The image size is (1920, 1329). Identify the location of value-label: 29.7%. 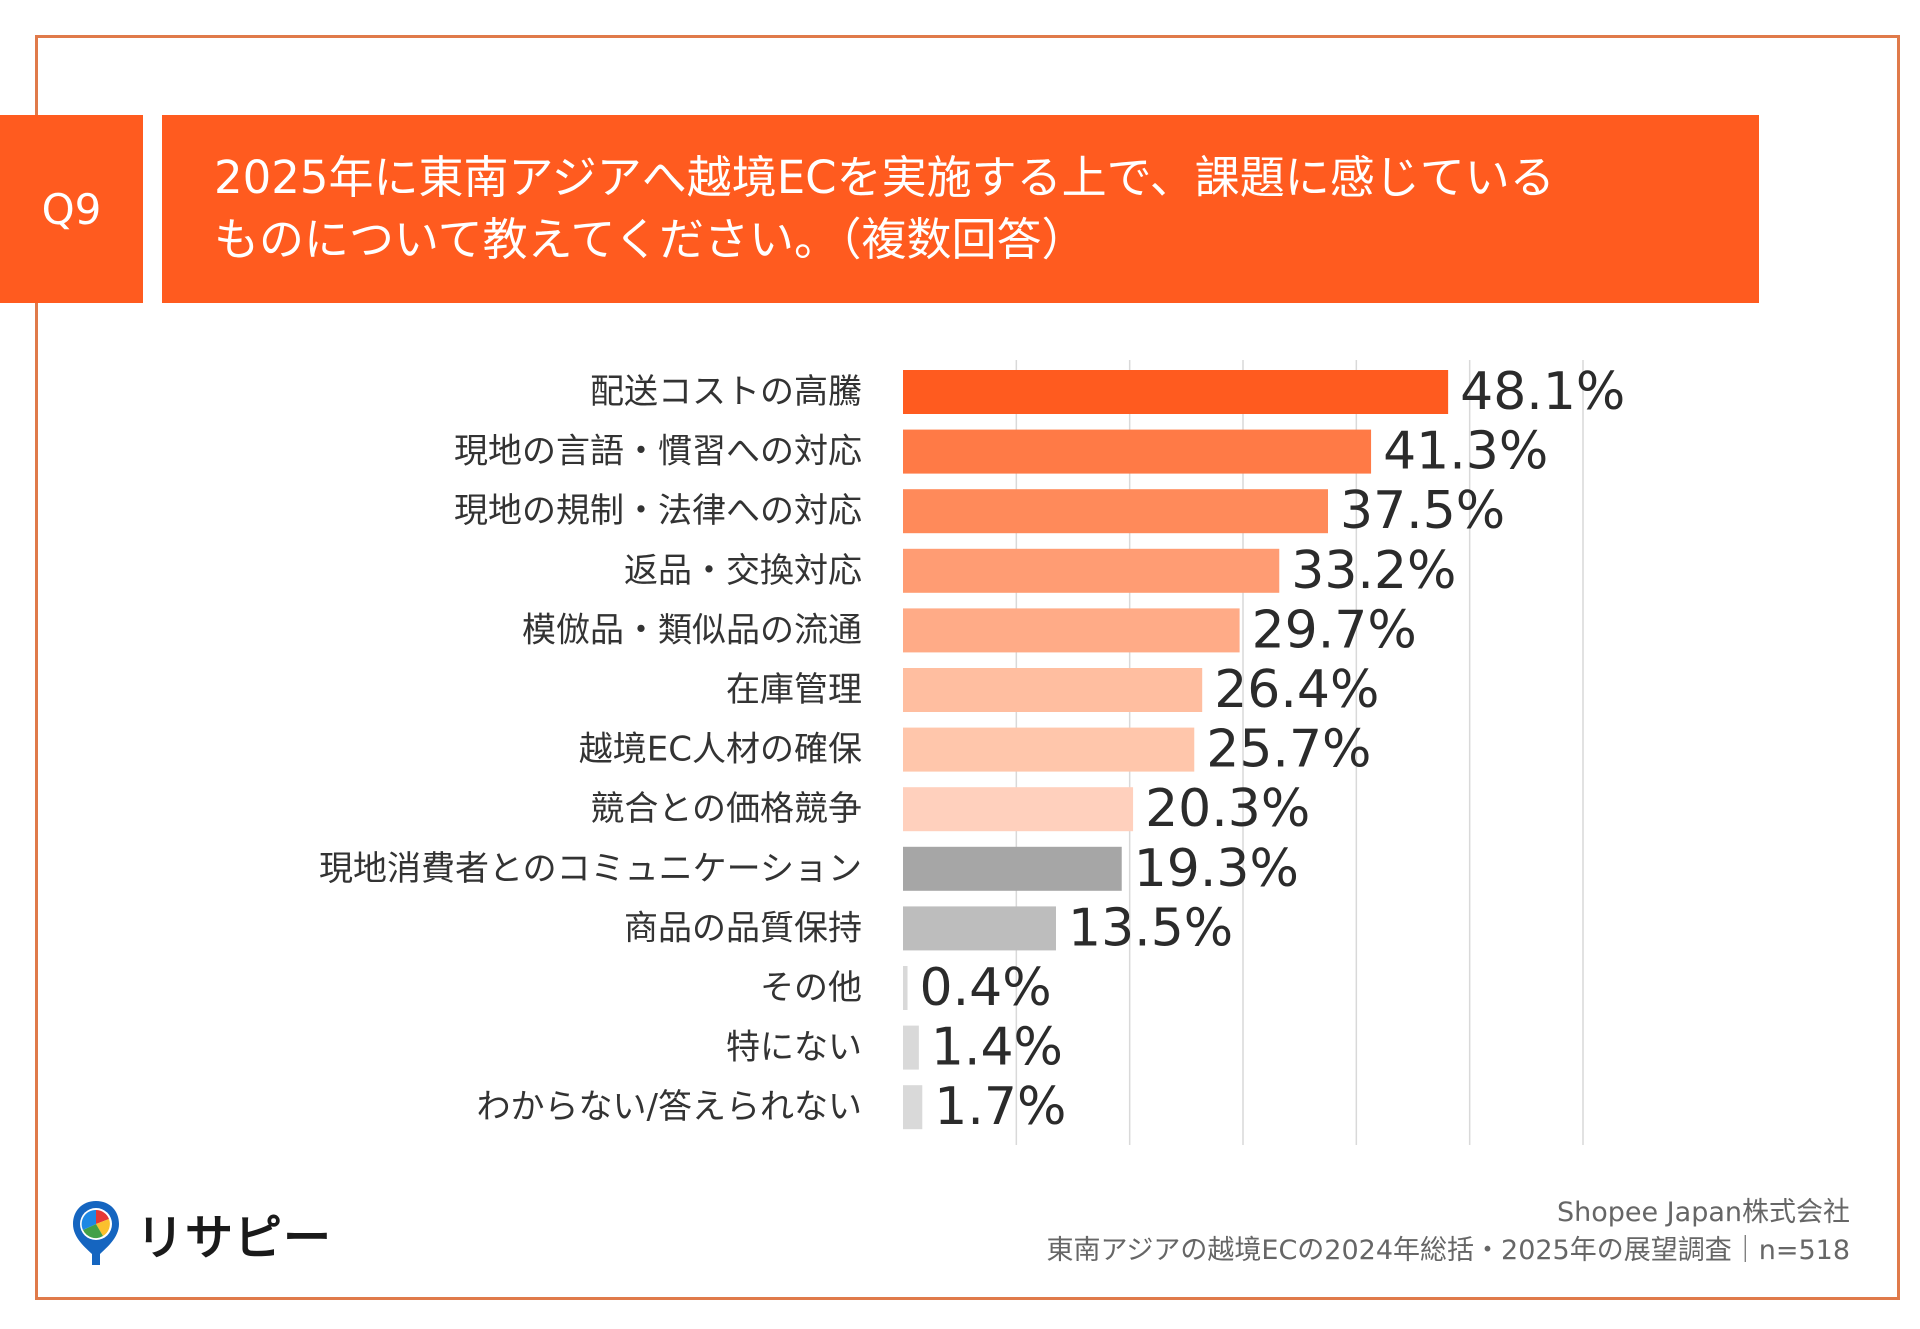
(1334, 630).